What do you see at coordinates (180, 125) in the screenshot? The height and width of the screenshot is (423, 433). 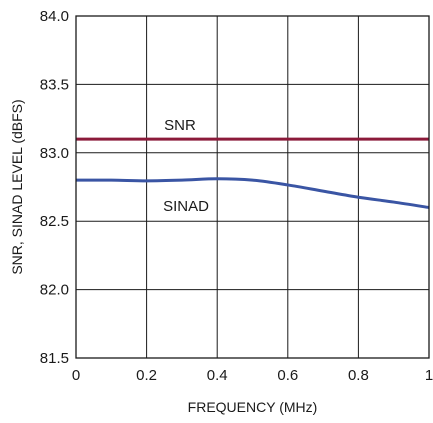 I see `series-label-snr: SNR` at bounding box center [180, 125].